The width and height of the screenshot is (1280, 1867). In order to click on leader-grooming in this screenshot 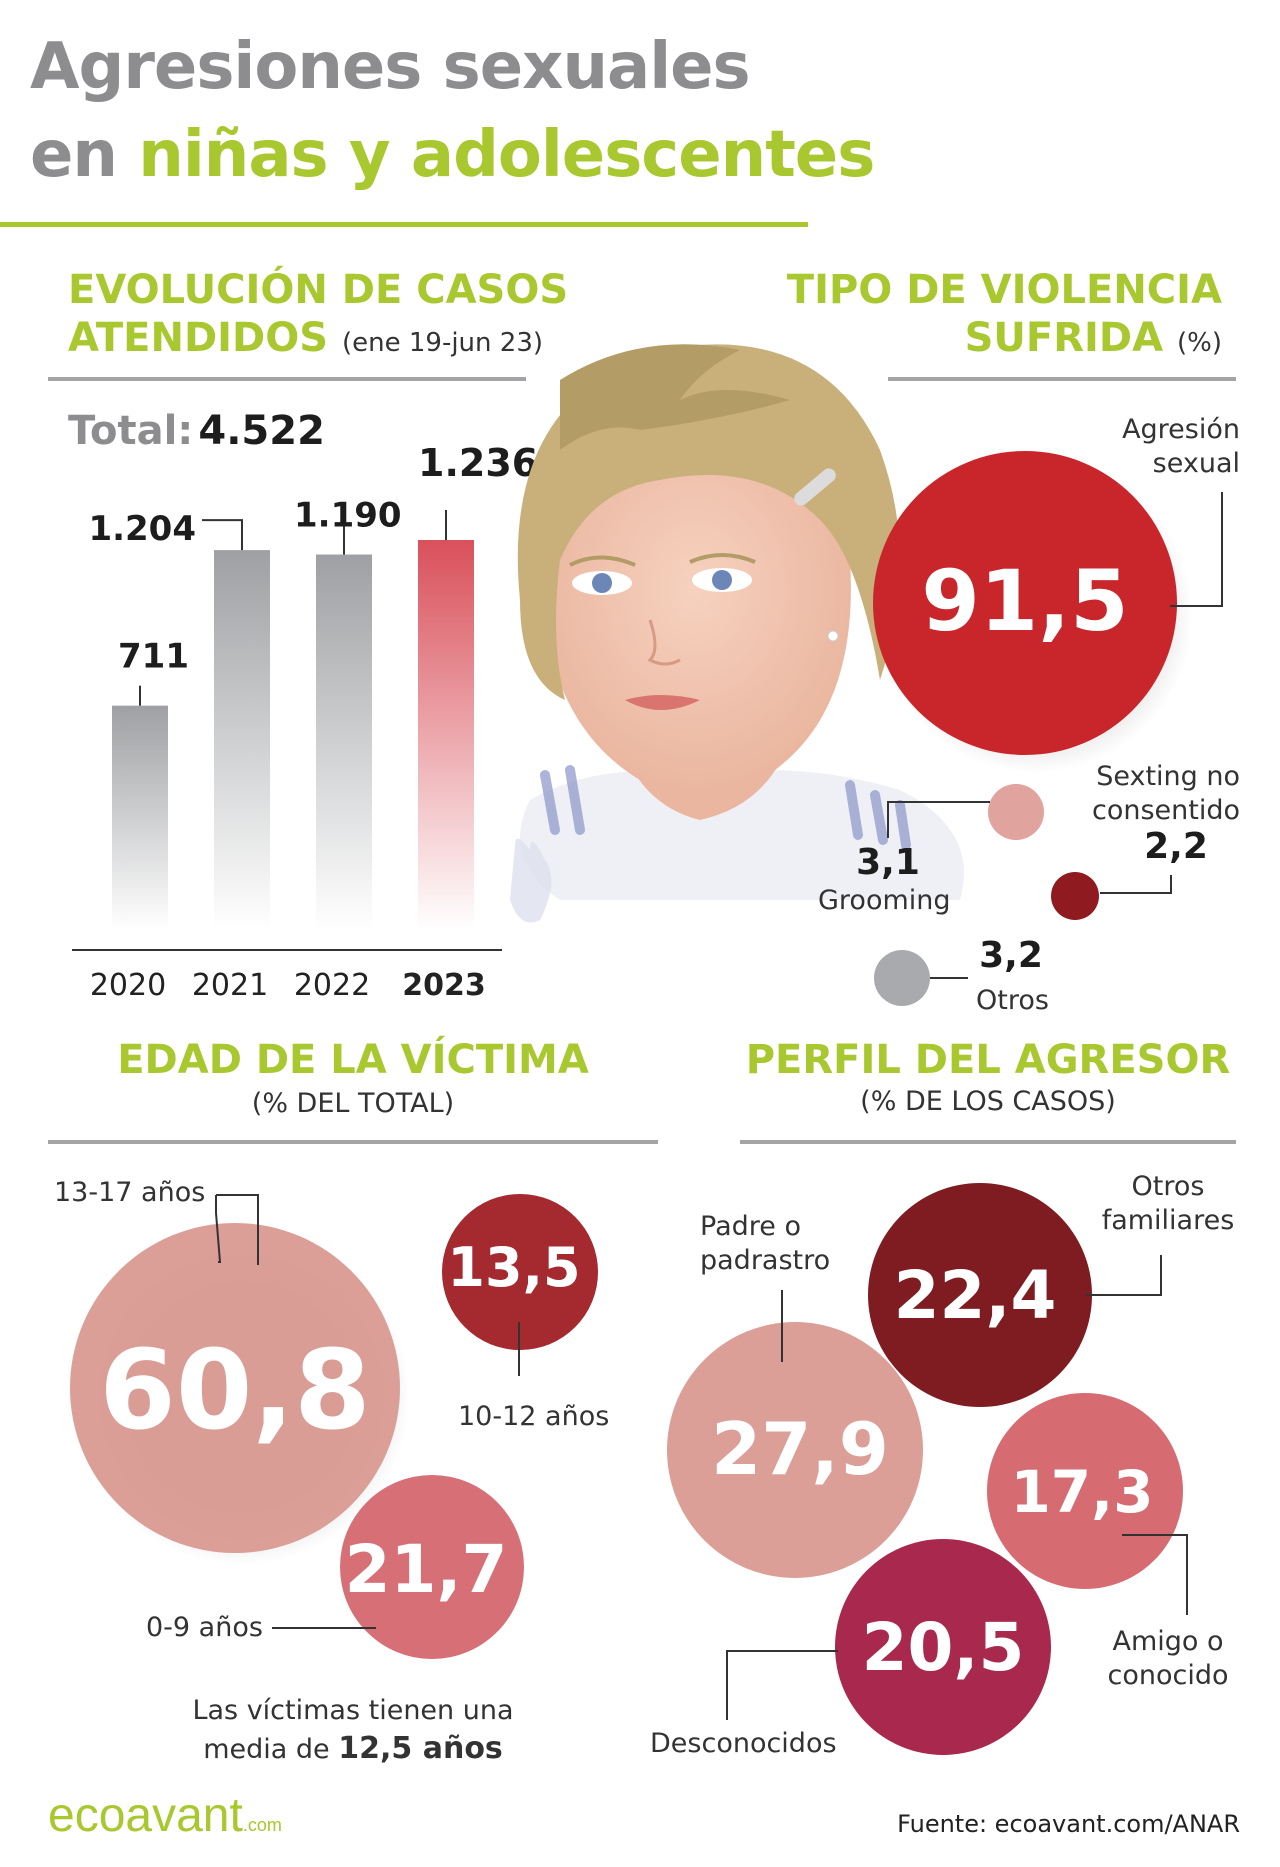, I will do `click(938, 819)`.